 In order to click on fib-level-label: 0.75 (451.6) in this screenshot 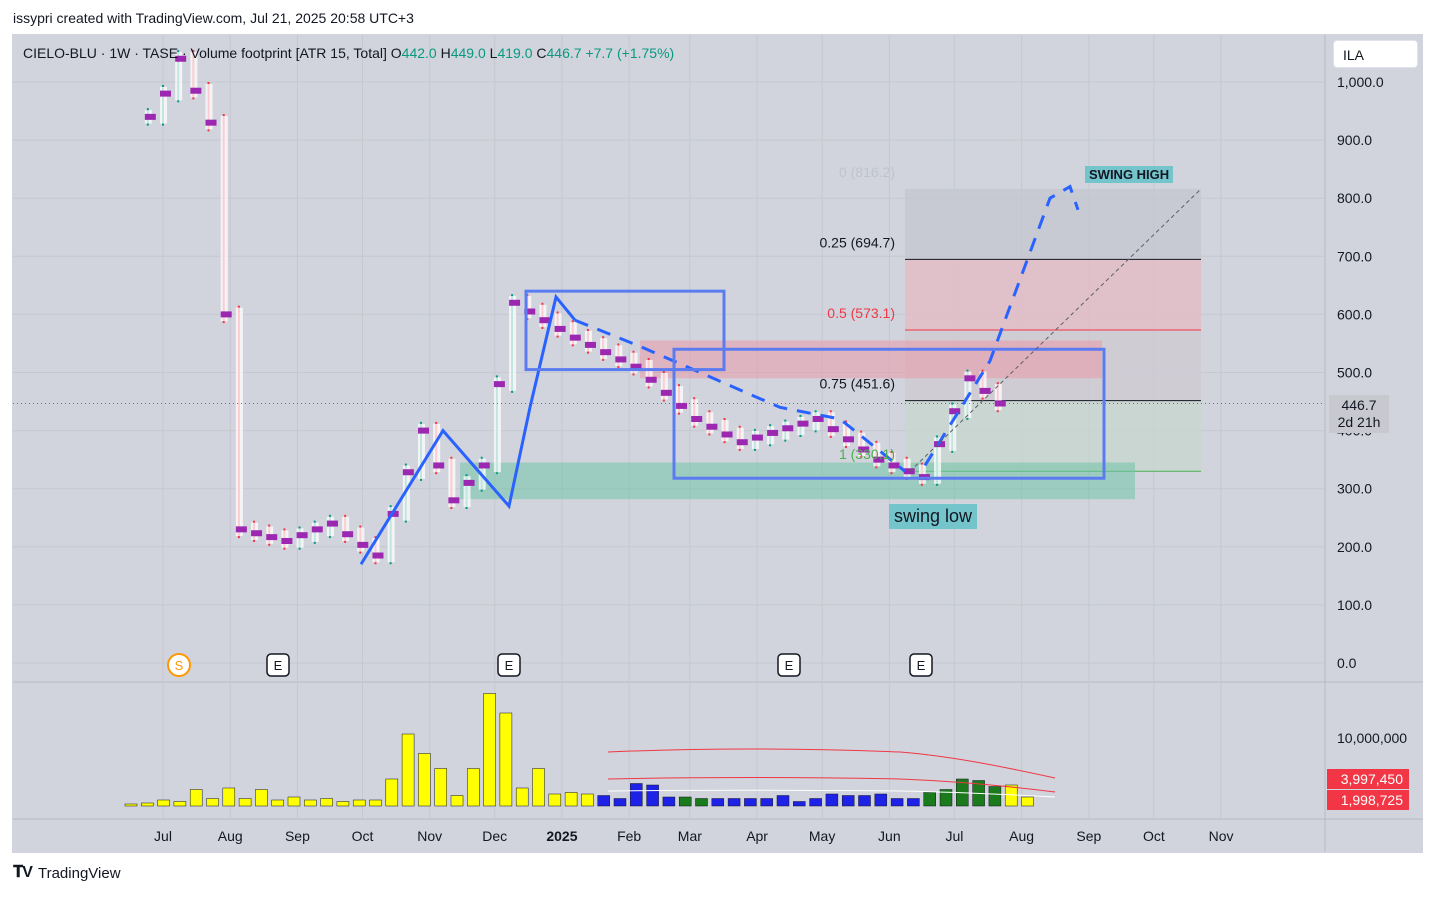, I will do `click(858, 384)`.